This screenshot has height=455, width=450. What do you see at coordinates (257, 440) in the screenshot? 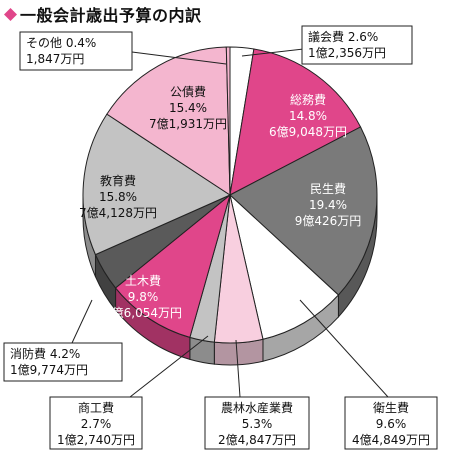
I see `callout-text: 2億4,847万円` at bounding box center [257, 440].